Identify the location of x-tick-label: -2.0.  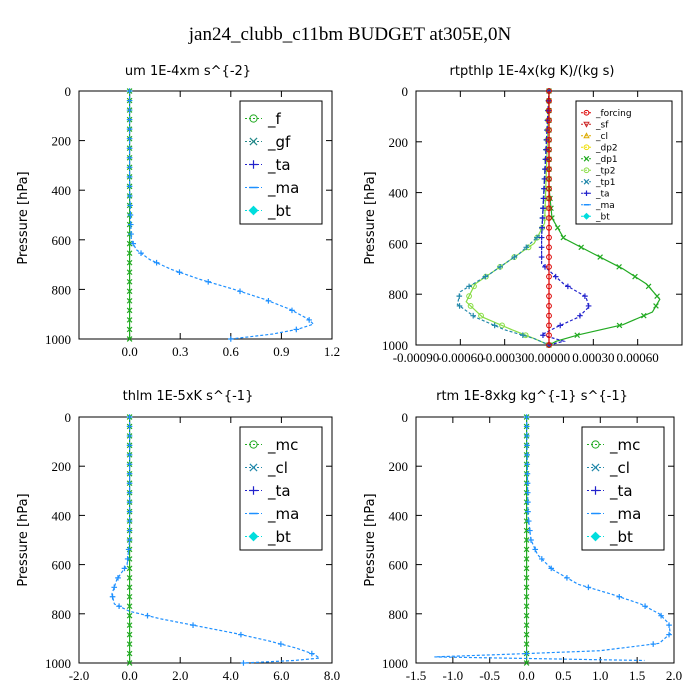
(79, 675).